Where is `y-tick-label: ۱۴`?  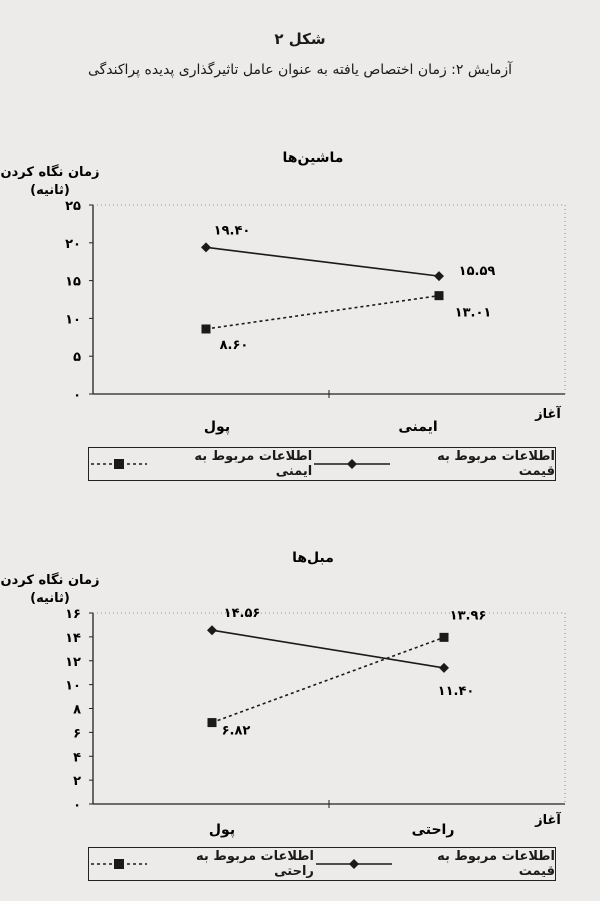
y-tick-label: ۱۴ is located at coordinates (73, 638).